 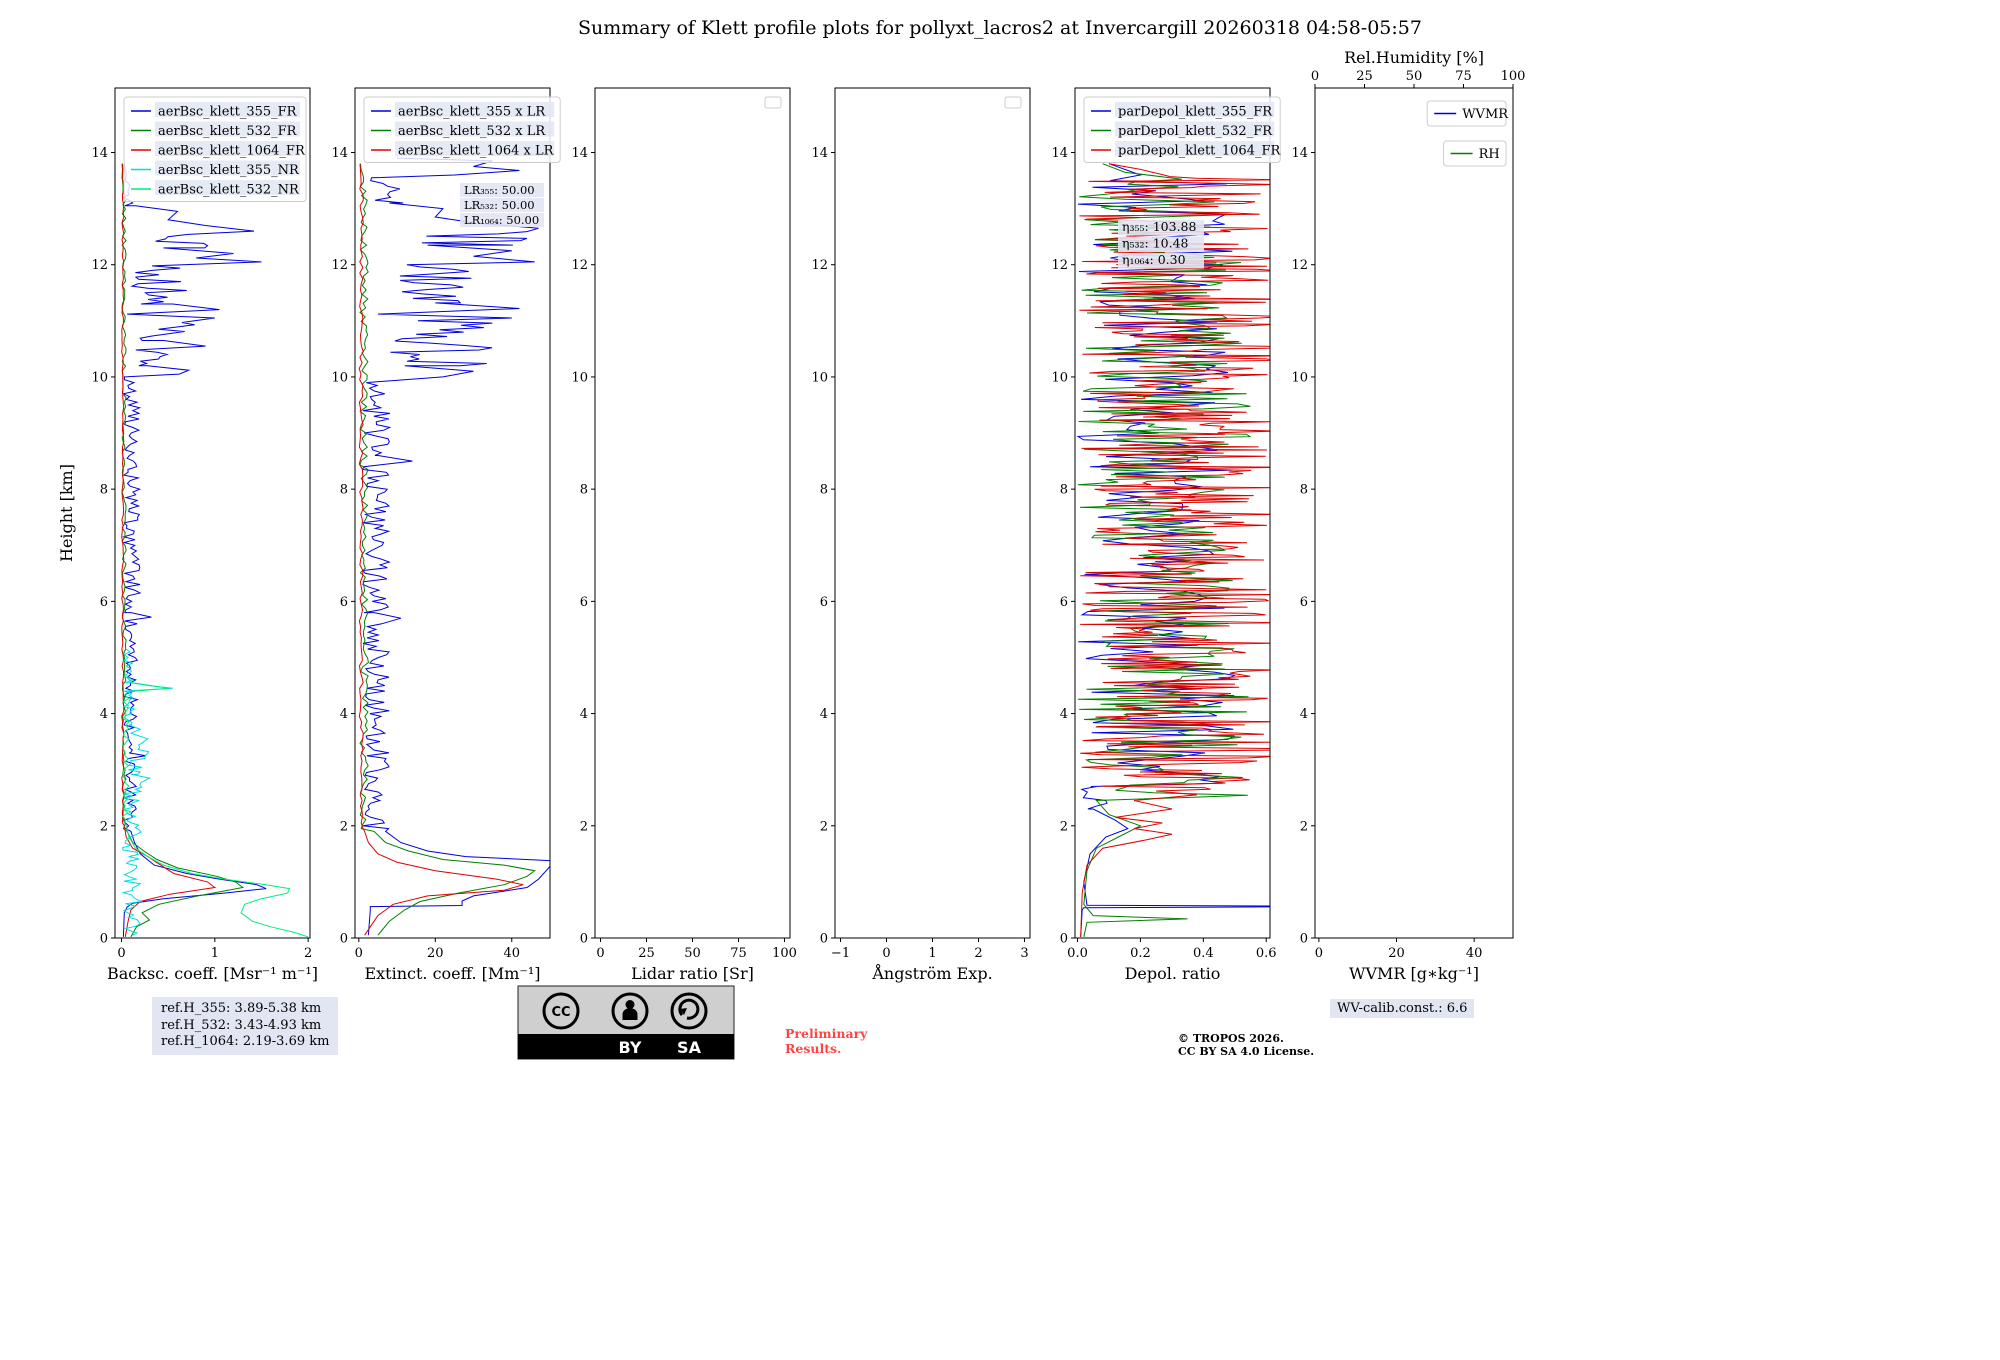 I want to click on annotation-line: LR₁₀₆₄: 50.00, so click(x=501, y=220).